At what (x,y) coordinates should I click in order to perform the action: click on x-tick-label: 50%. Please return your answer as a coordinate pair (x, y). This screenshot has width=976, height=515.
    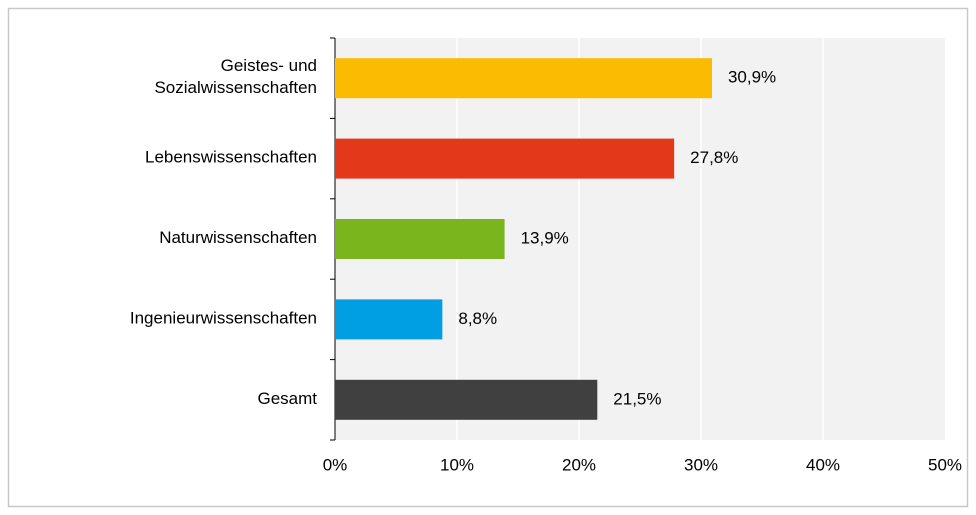
    Looking at the image, I should click on (945, 464).